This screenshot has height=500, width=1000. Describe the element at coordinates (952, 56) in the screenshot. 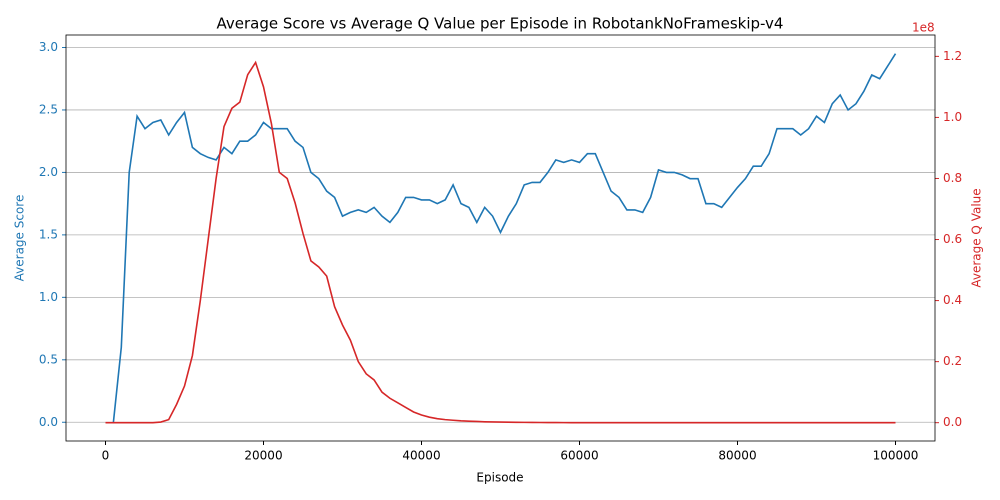

I see `y2-tick-label: 1.2` at that location.